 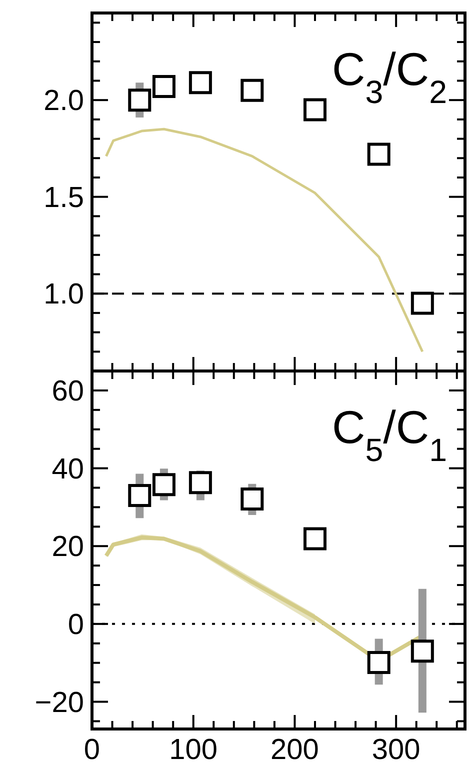 I want to click on x-tick-label: 100, so click(x=193, y=749).